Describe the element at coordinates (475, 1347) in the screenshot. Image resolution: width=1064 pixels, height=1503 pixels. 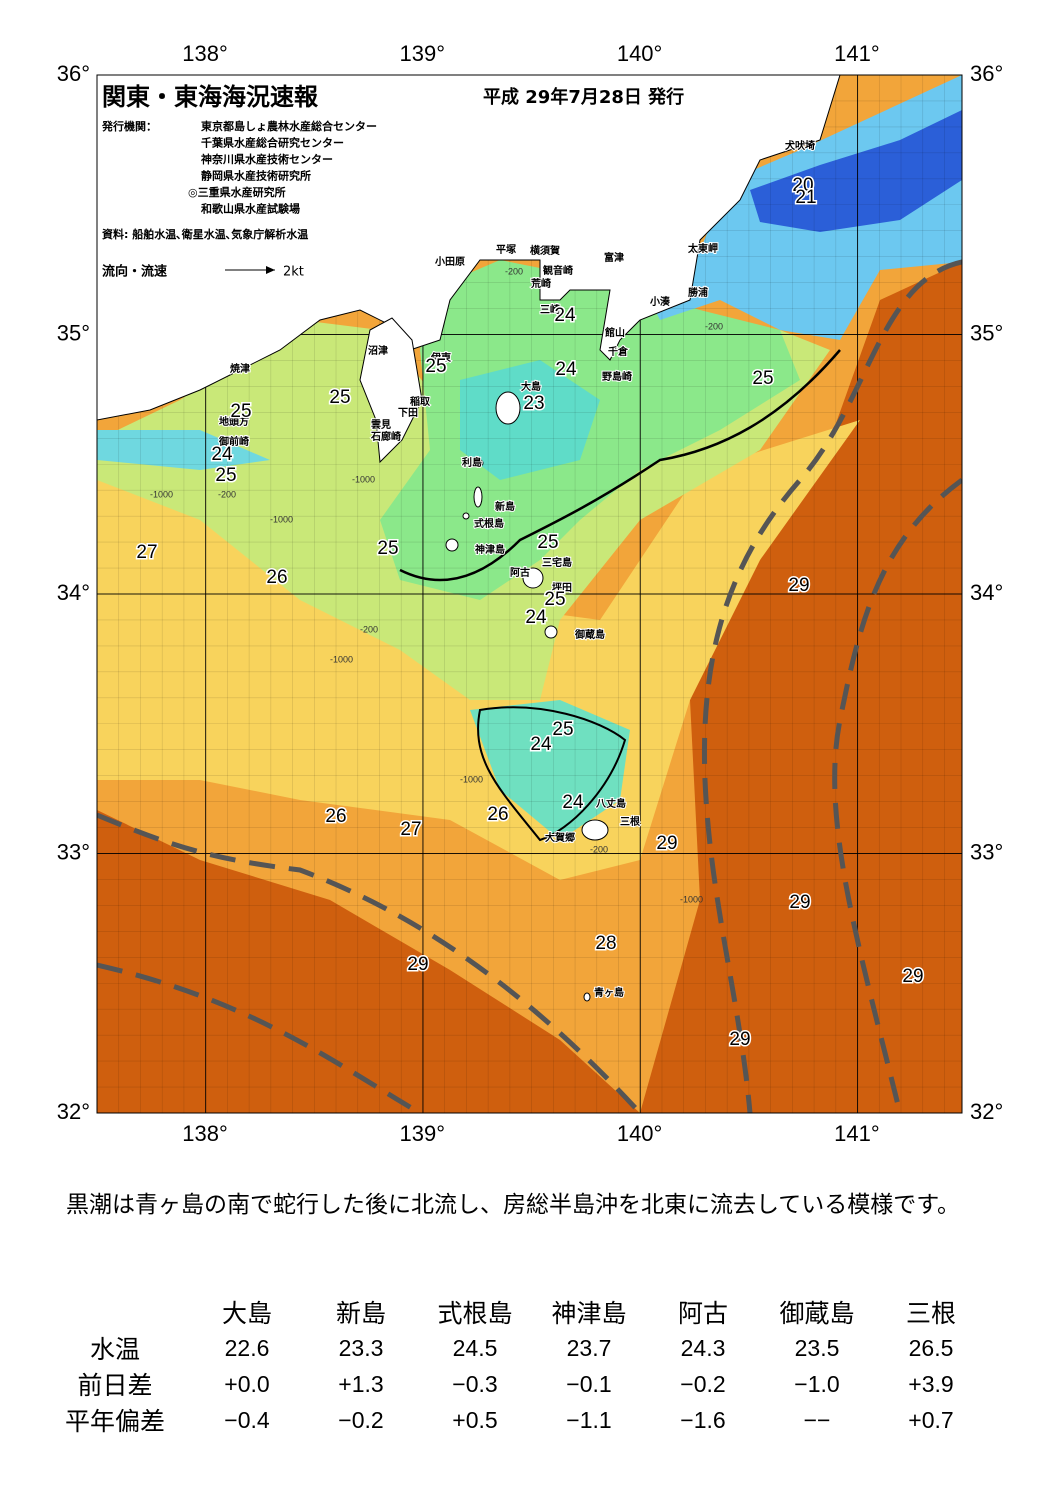
I see `table-cell: 24.5` at that location.